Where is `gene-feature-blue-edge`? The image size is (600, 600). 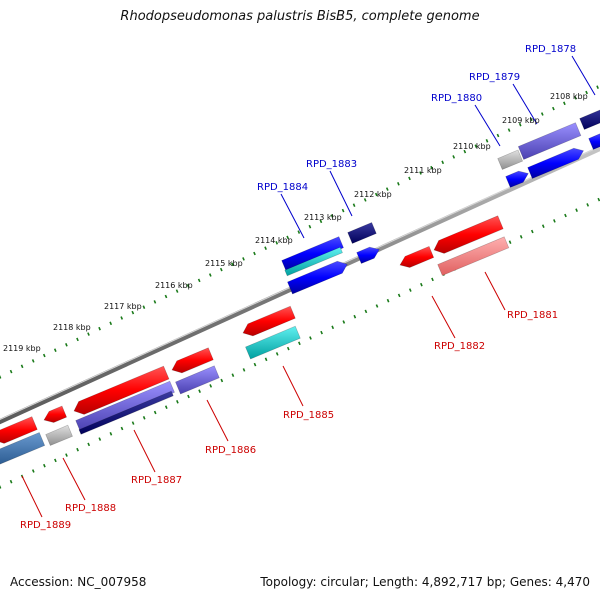
gene-feature-blue-edge is located at coordinates (594, 141).